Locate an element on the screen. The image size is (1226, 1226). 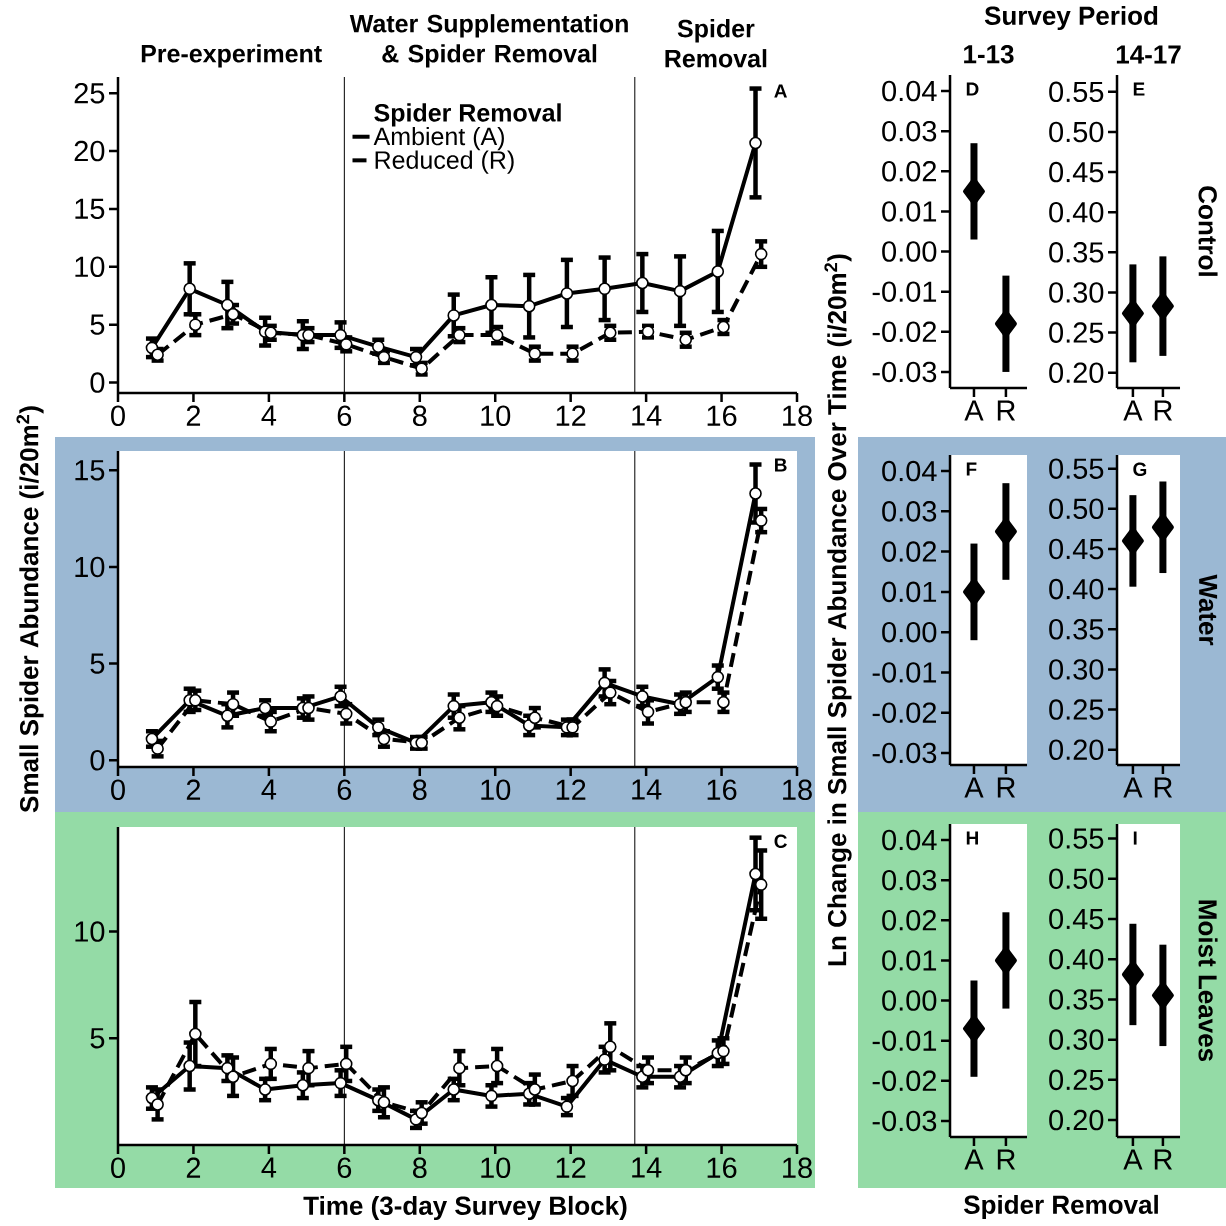
legend-title: Spider Removal is located at coordinates (467, 115).